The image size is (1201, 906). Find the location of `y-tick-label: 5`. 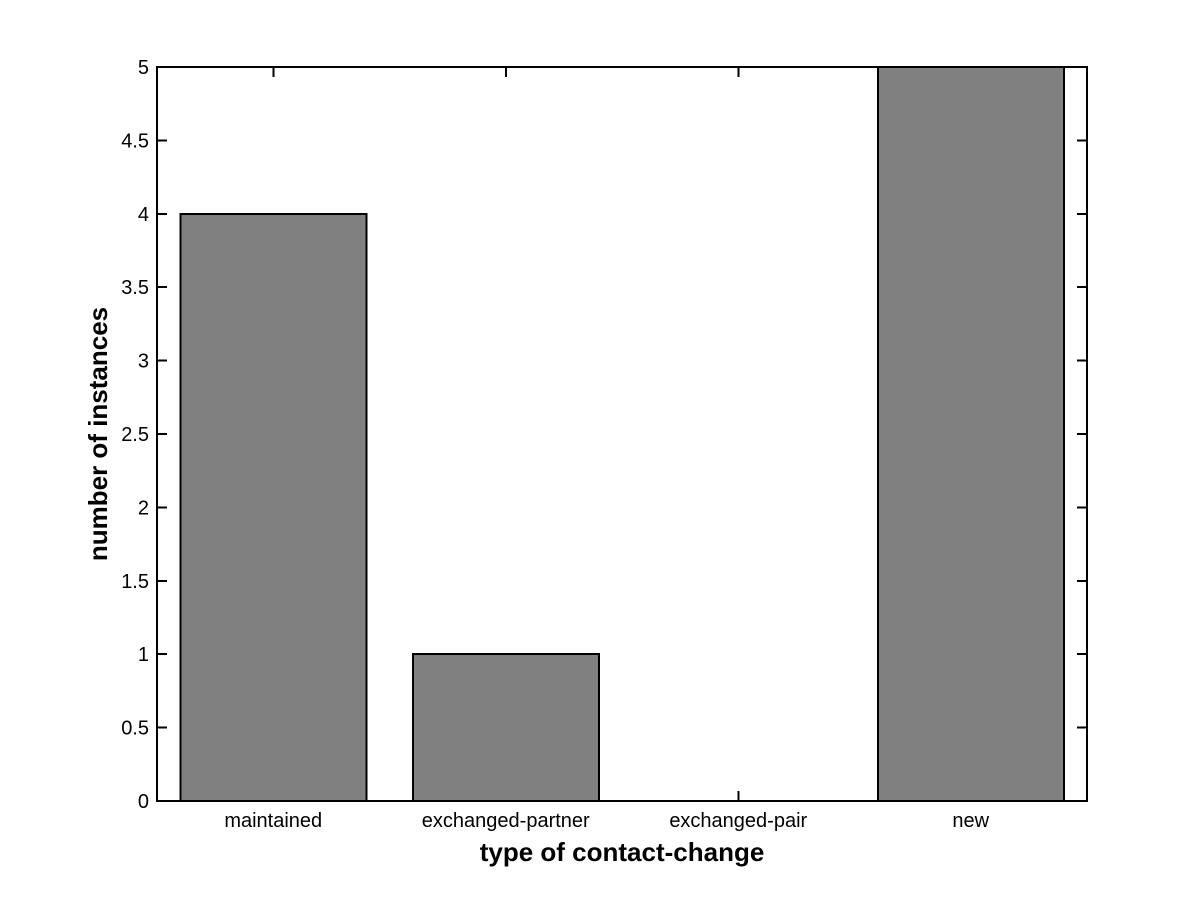

y-tick-label: 5 is located at coordinates (143, 68).